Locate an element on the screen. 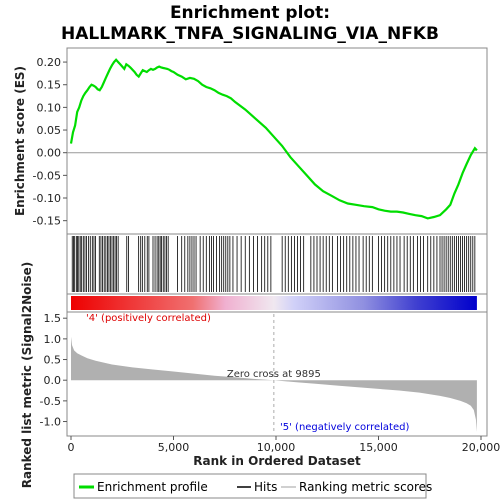 The image size is (500, 500). positive-correlation-label: '4' (positively correlated) is located at coordinates (148, 318).